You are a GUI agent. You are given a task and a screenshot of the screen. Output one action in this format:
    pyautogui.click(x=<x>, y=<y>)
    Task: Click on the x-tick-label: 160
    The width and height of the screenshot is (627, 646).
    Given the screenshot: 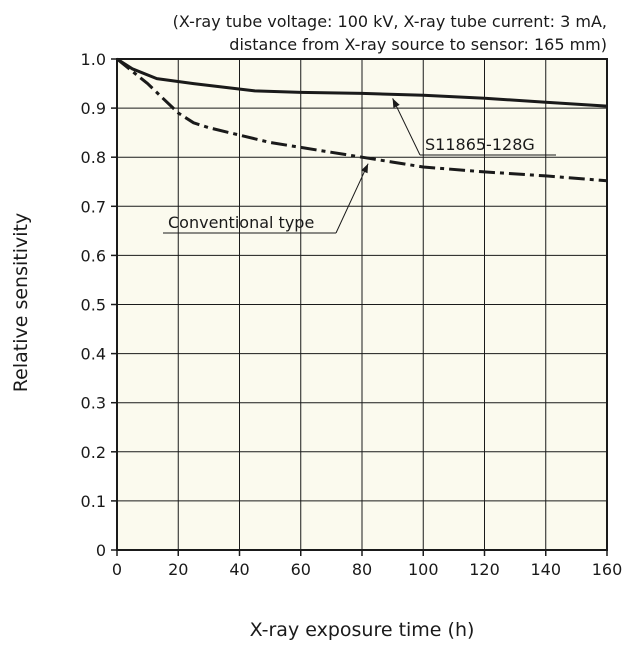 What is the action you would take?
    pyautogui.click(x=607, y=569)
    